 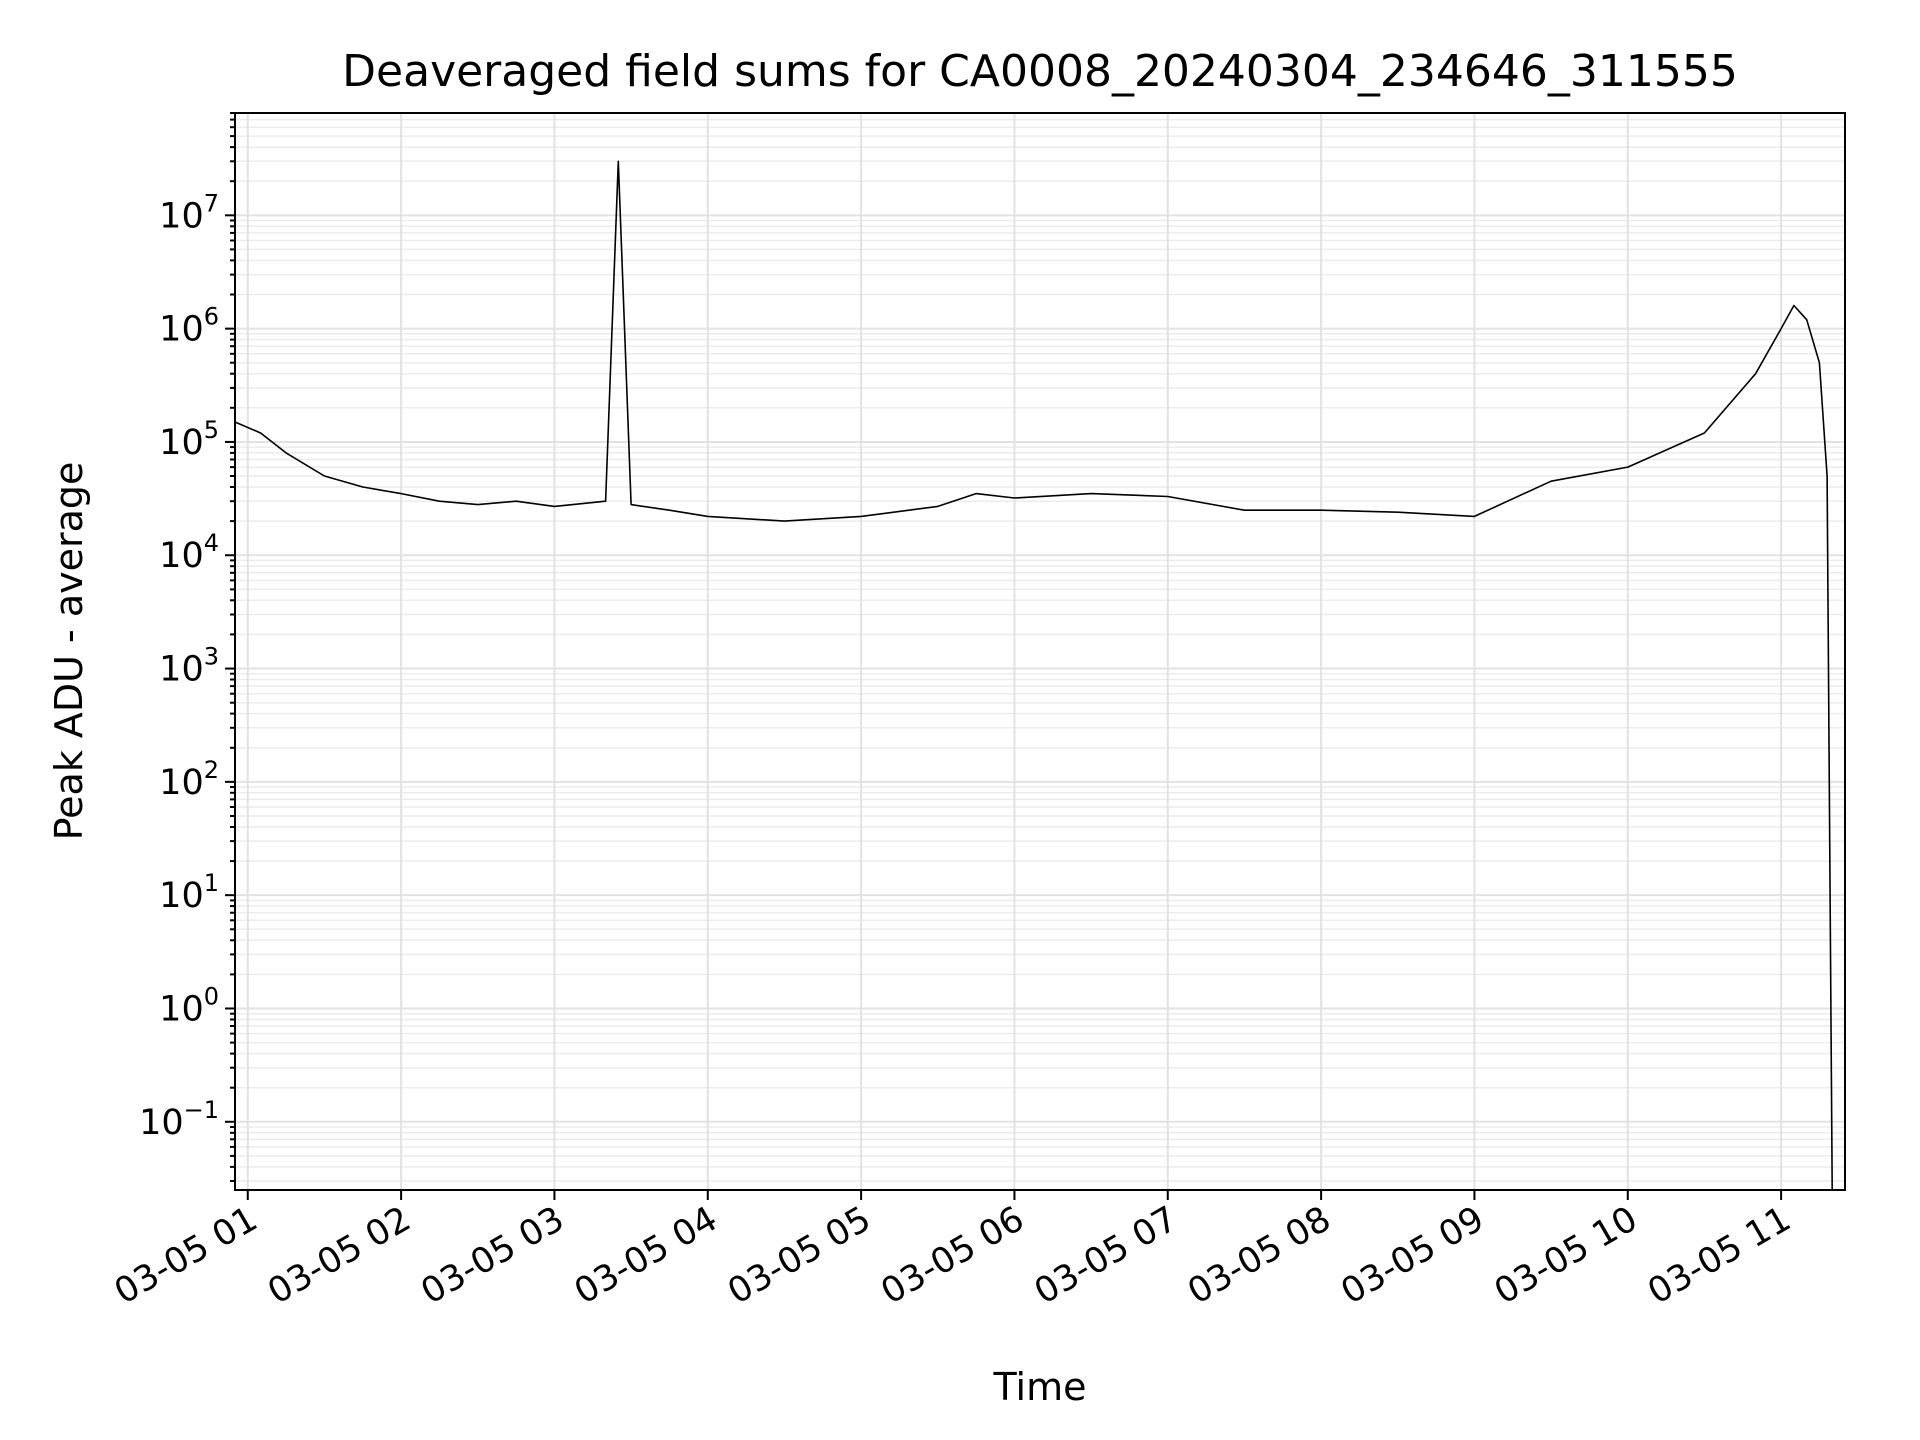 I want to click on y-tick-label: 10⁶, so click(x=189, y=326).